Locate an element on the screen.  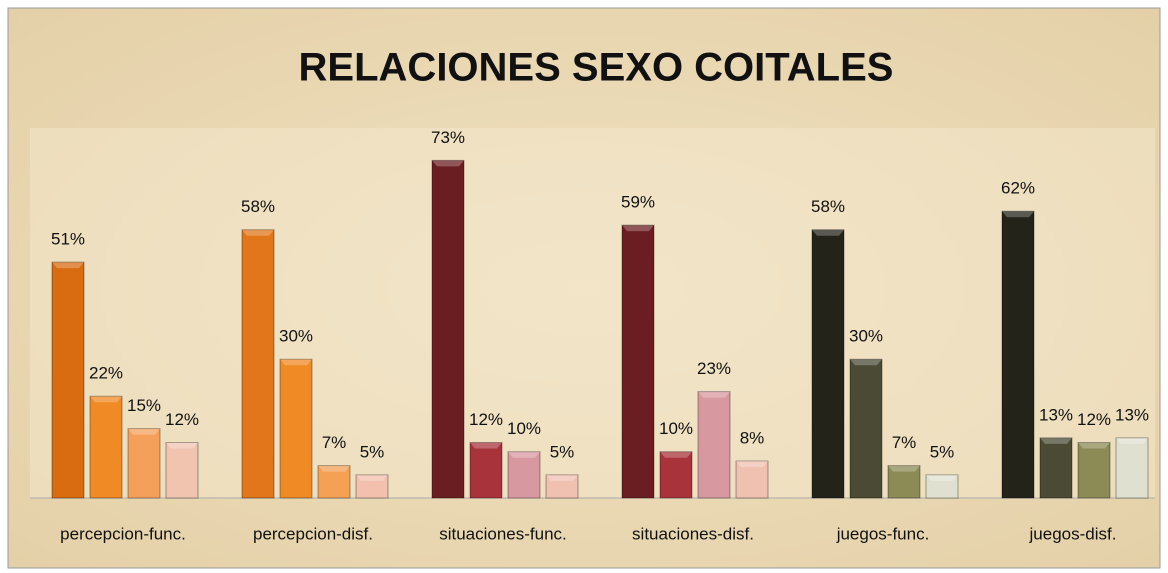
x-tick-label: juegos-disf. is located at coordinates (1073, 533).